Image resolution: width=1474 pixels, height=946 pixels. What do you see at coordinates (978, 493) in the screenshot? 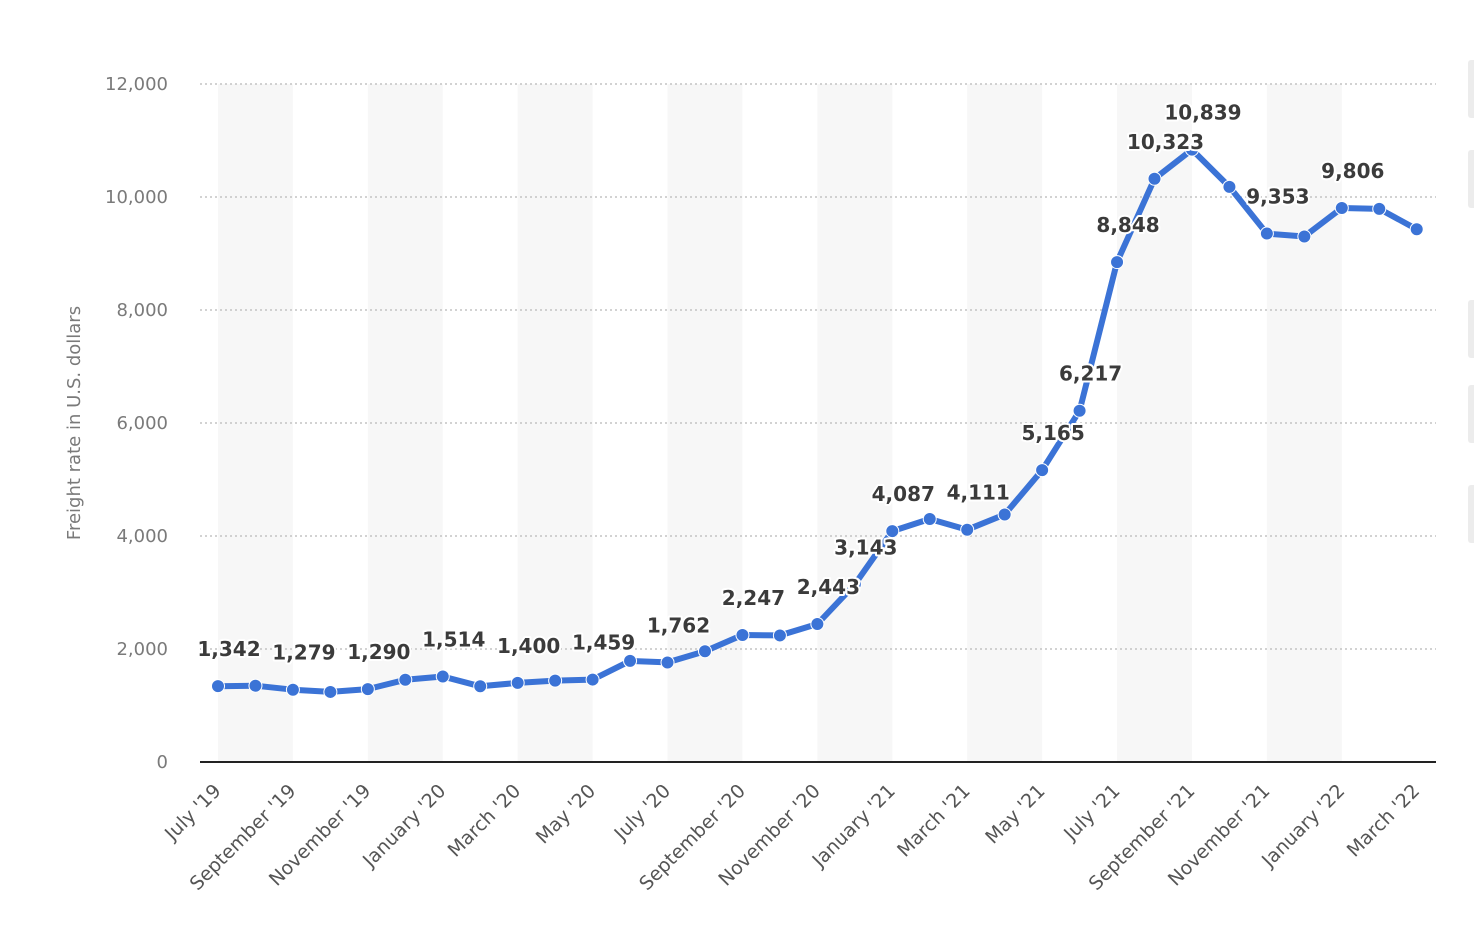
I see `data-label: 4,111` at bounding box center [978, 493].